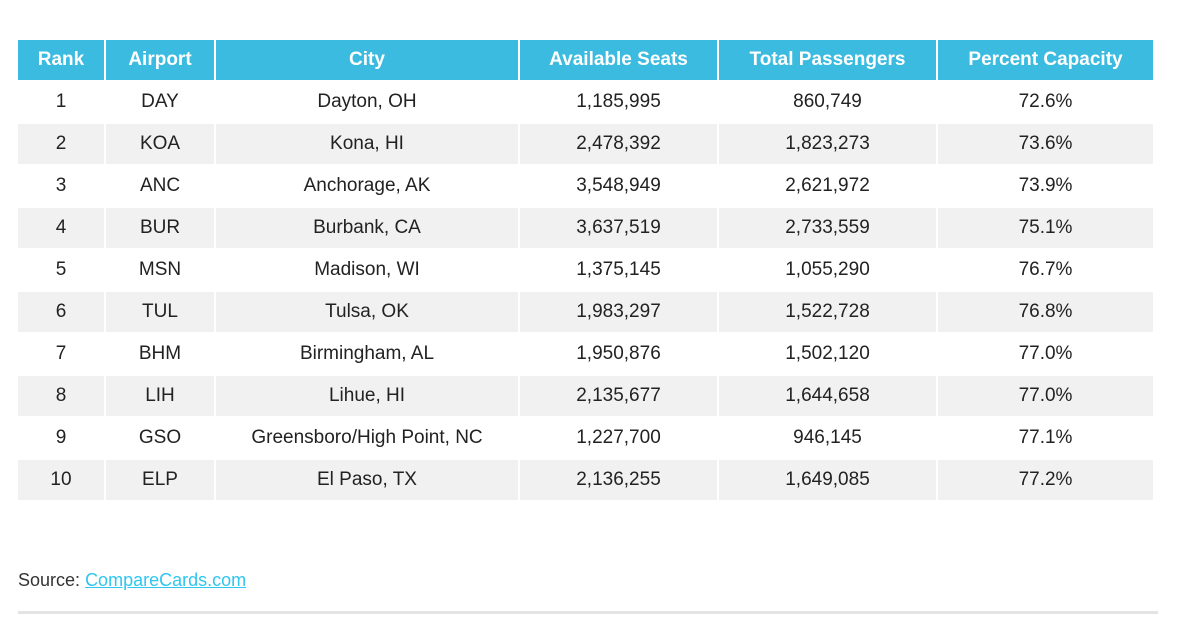 The image size is (1200, 621). Describe the element at coordinates (367, 437) in the screenshot. I see `table-cell: Greensboro/High Point, NC` at that location.